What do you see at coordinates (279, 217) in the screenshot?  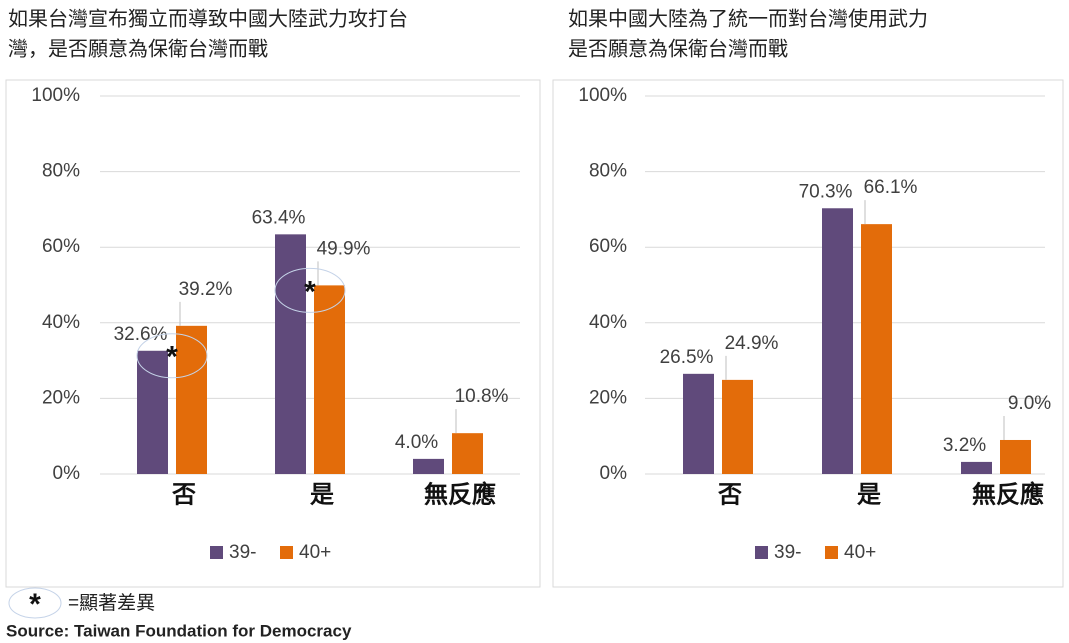 I see `data-label: 63.4%` at bounding box center [279, 217].